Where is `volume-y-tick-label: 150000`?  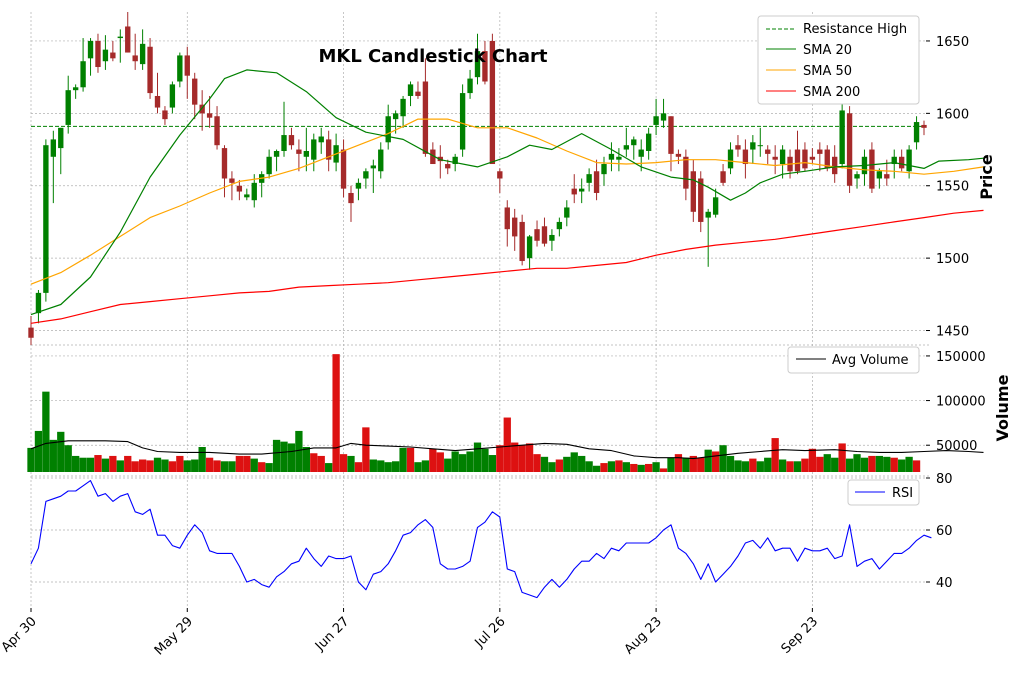
volume-y-tick-label: 150000 is located at coordinates (961, 357).